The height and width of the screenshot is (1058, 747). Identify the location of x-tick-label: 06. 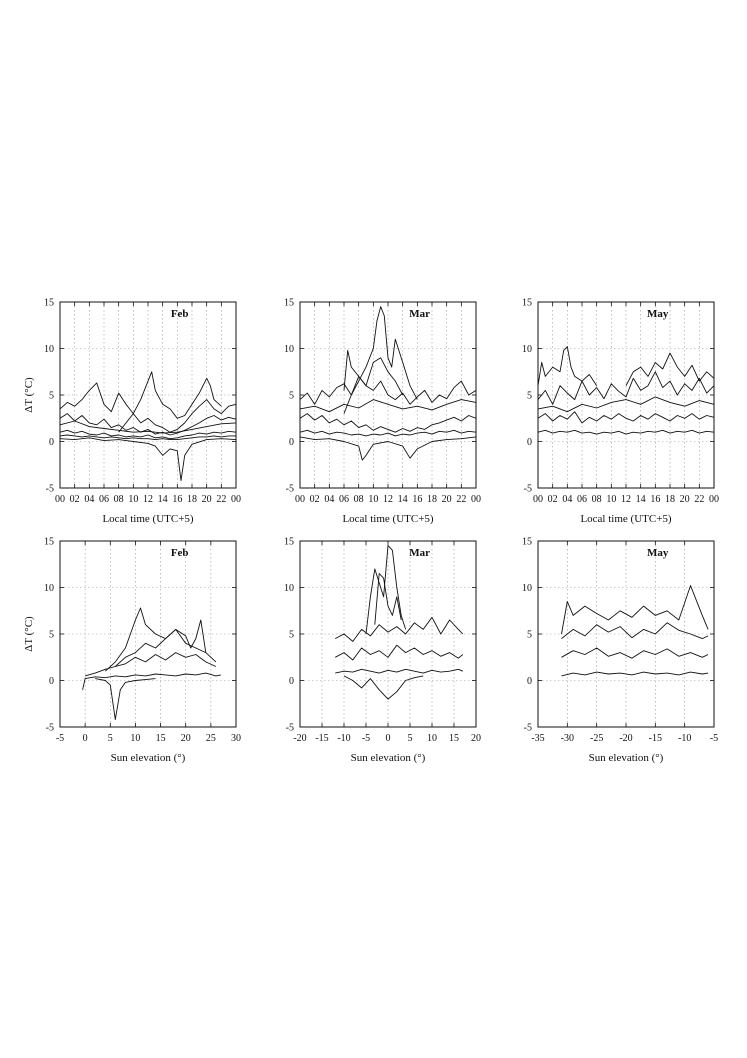
(582, 499).